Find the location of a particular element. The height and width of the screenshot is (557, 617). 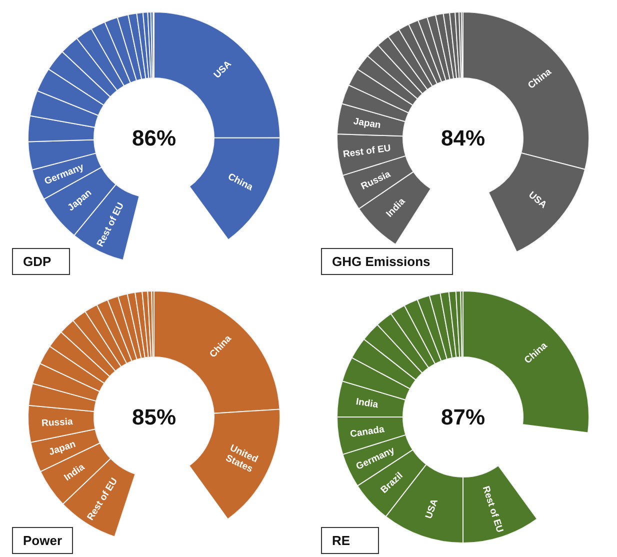

text: Power is located at coordinates (43, 540).